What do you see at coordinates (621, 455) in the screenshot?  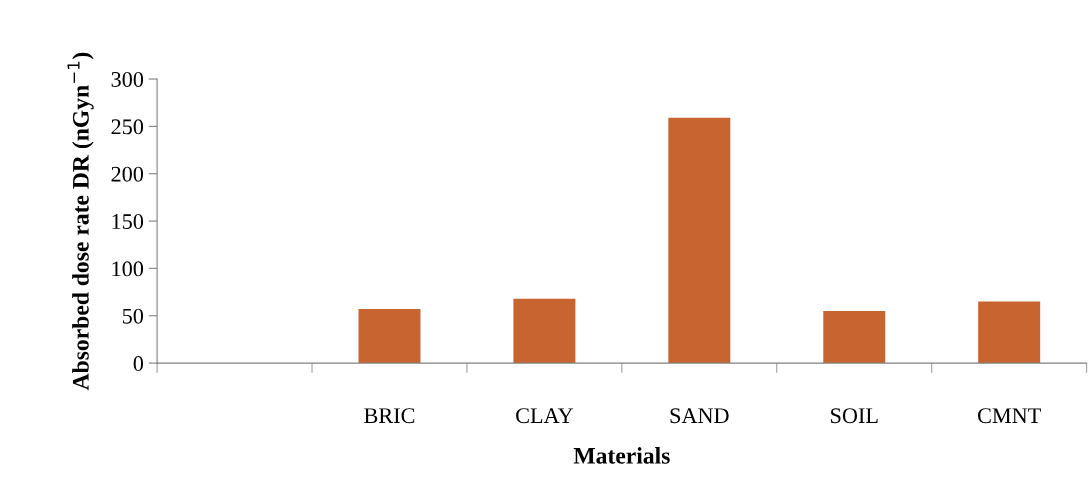 I see `x-axis-title: Materials` at bounding box center [621, 455].